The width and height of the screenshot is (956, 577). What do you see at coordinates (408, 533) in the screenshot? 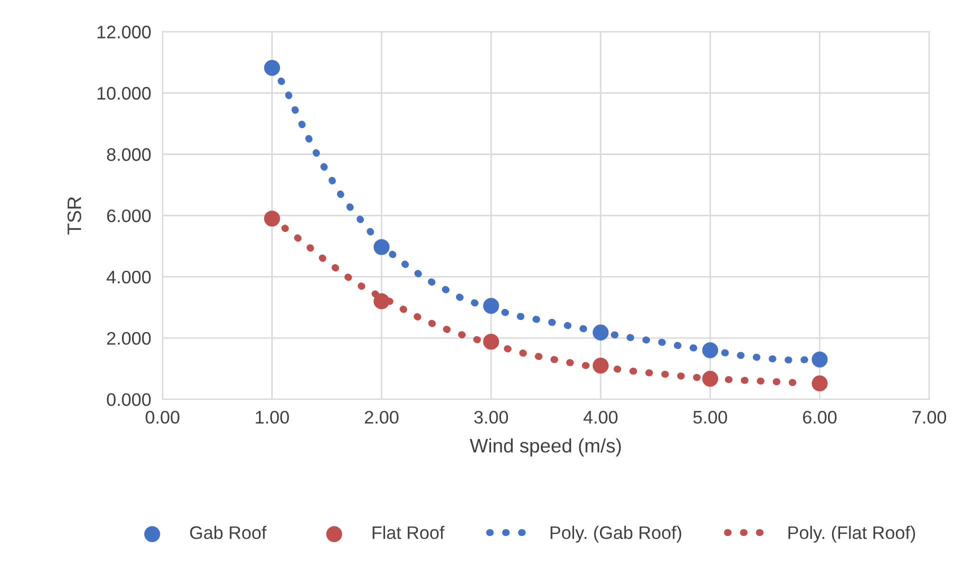
I see `legend-label: Flat Roof` at bounding box center [408, 533].